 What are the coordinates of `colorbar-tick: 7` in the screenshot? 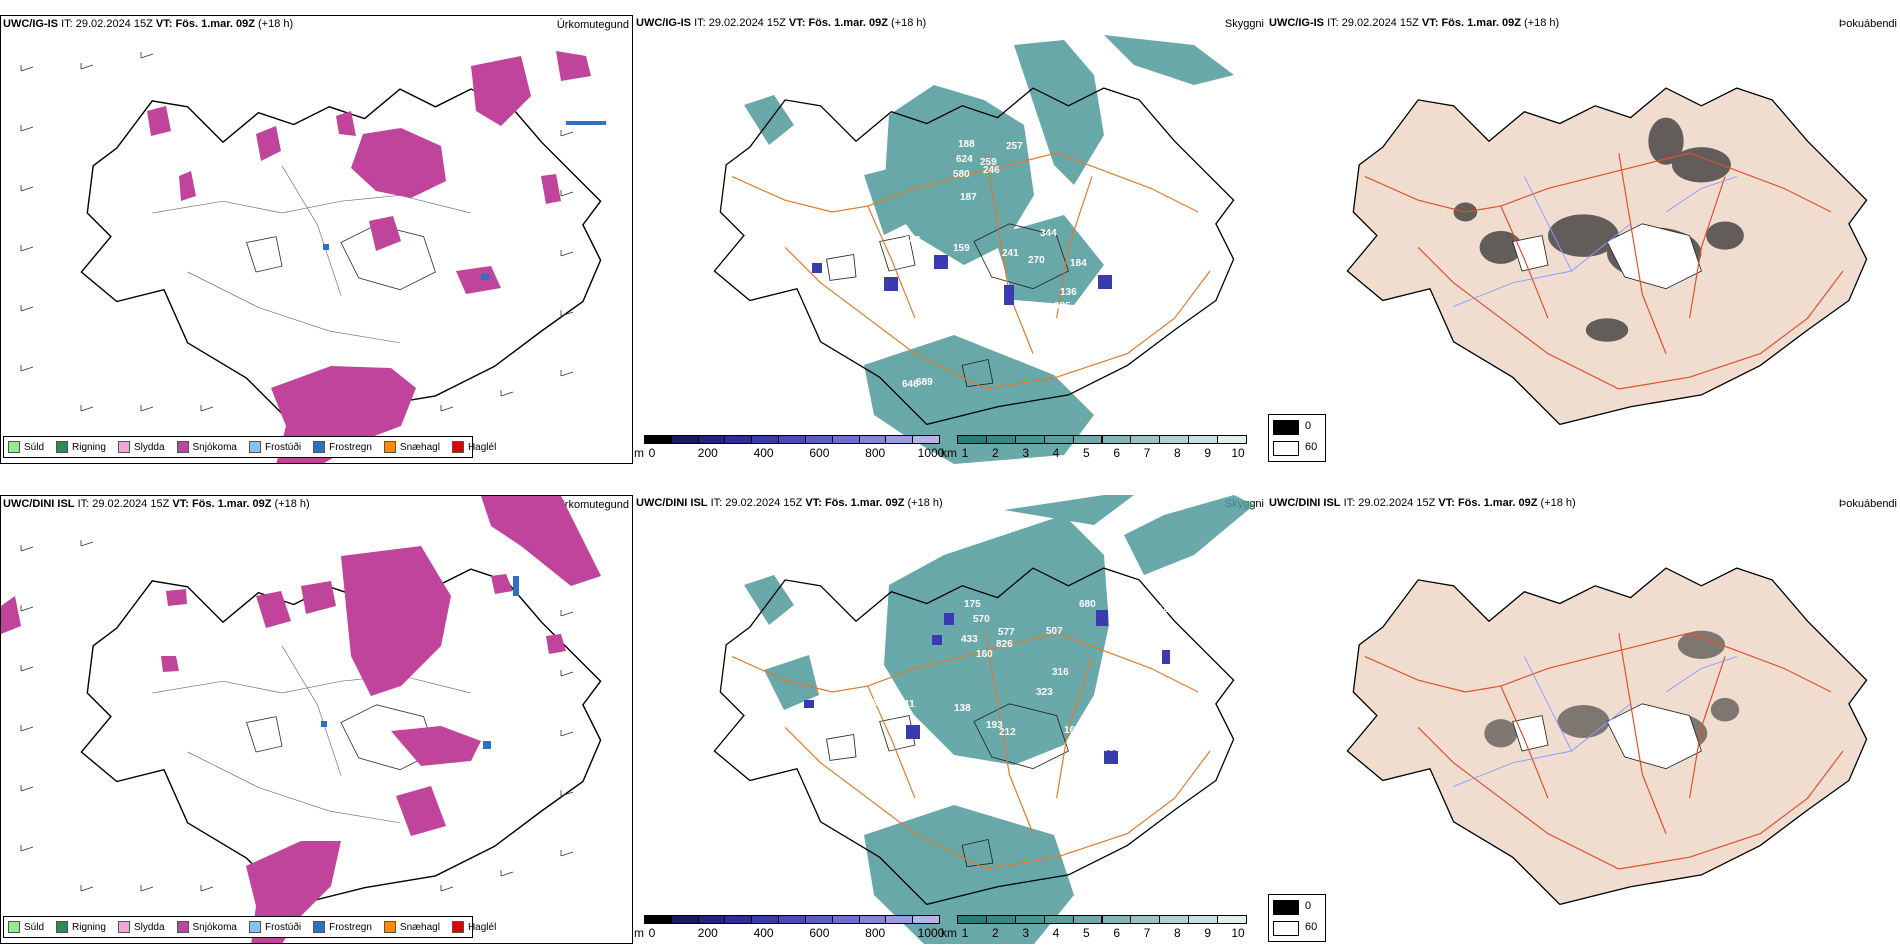 It's located at (1147, 933).